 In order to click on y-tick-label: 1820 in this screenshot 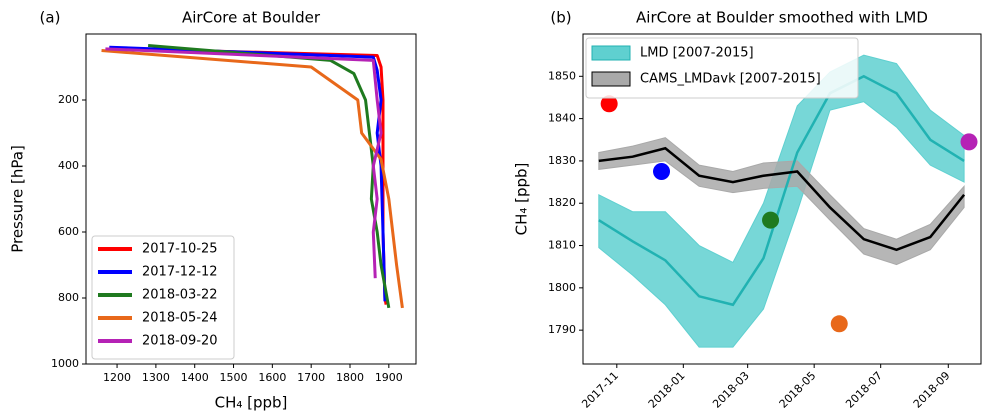, I will do `click(562, 202)`.